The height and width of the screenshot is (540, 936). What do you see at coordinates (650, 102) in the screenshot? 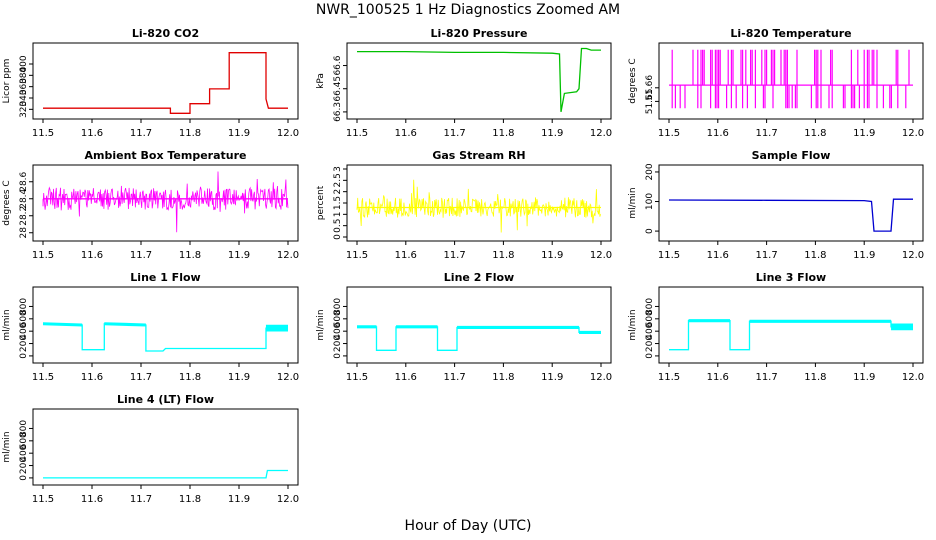
I see `y-tick-label: 51.65` at bounding box center [650, 102].